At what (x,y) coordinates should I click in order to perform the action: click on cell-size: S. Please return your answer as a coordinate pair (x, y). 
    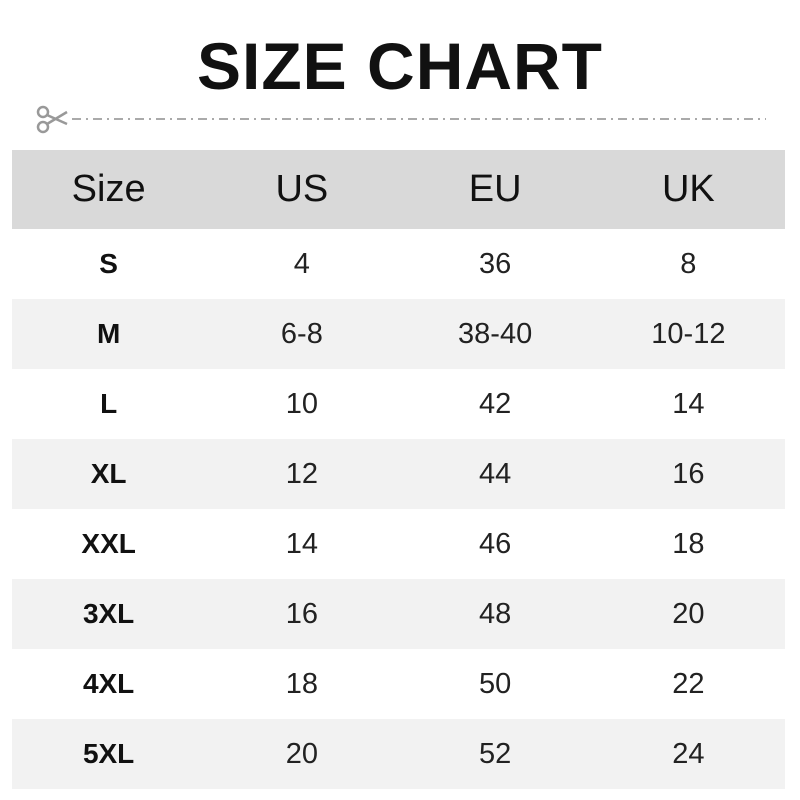
    Looking at the image, I should click on (108, 263).